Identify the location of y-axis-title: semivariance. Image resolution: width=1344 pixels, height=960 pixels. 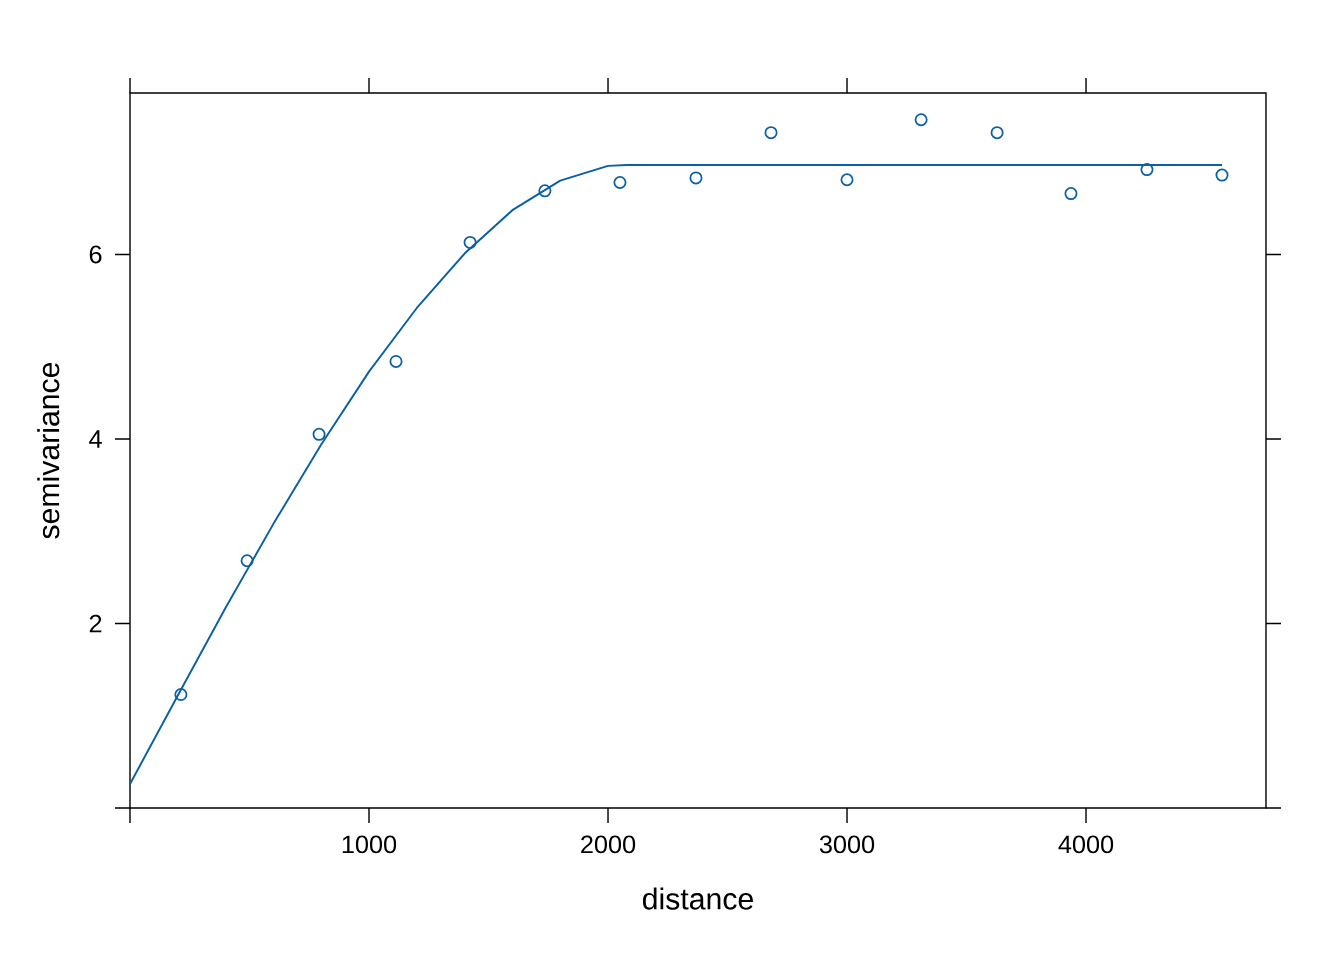
(48, 450).